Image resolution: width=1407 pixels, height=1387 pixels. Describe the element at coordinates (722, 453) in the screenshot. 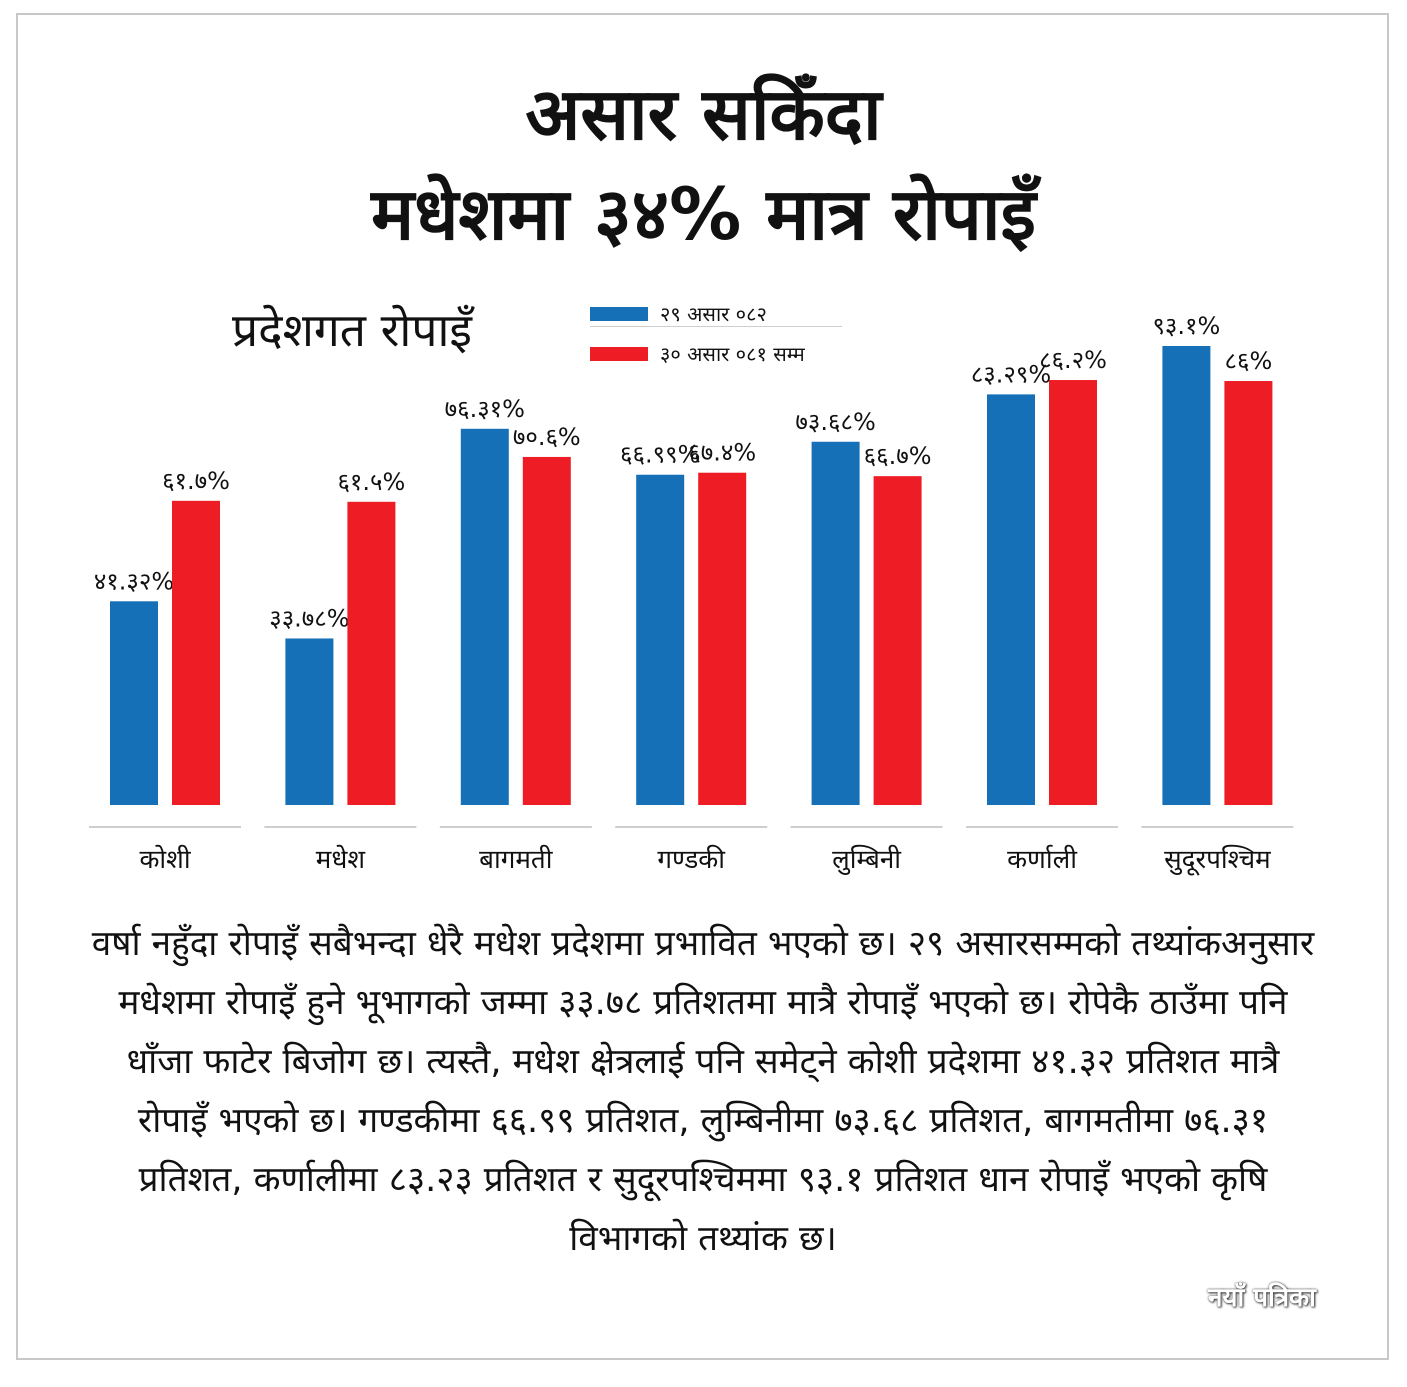

I see `bar-value-label-2081-3: ६७.४%` at that location.